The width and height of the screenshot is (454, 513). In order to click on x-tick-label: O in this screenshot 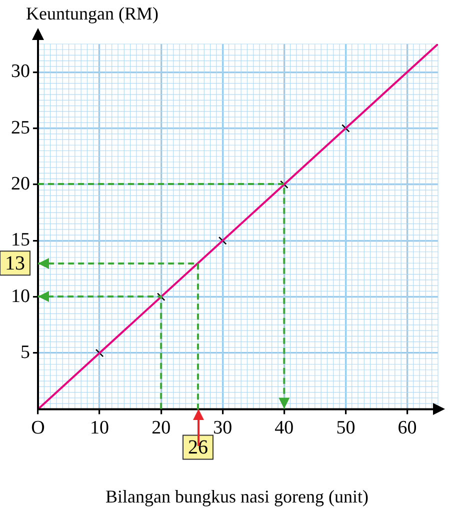, I will do `click(38, 428)`.